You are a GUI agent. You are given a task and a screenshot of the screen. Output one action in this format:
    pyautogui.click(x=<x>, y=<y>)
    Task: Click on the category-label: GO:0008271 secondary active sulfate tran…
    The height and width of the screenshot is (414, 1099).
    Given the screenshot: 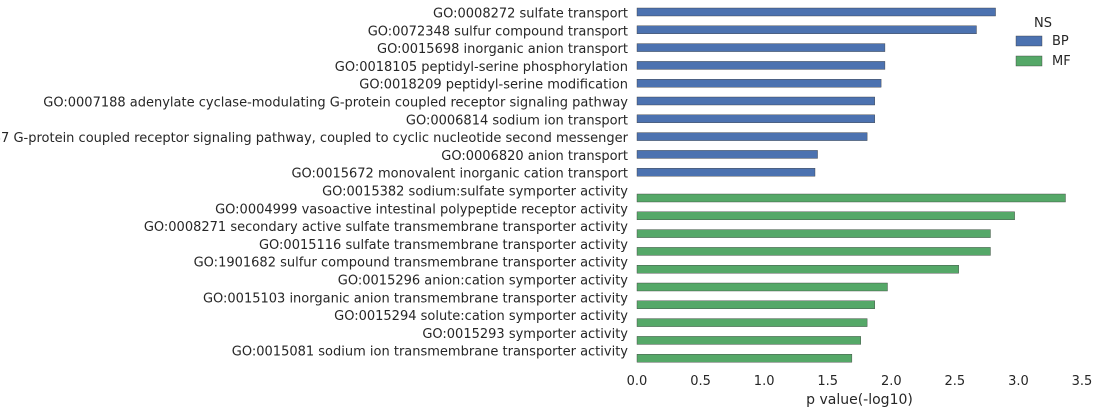 What is the action you would take?
    pyautogui.click(x=386, y=227)
    